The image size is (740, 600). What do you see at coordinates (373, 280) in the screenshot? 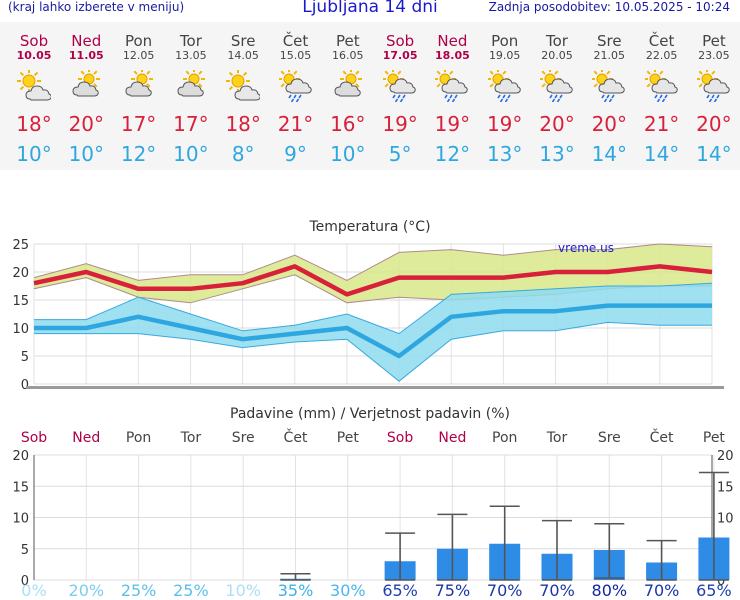
I see `tmax-line` at bounding box center [373, 280].